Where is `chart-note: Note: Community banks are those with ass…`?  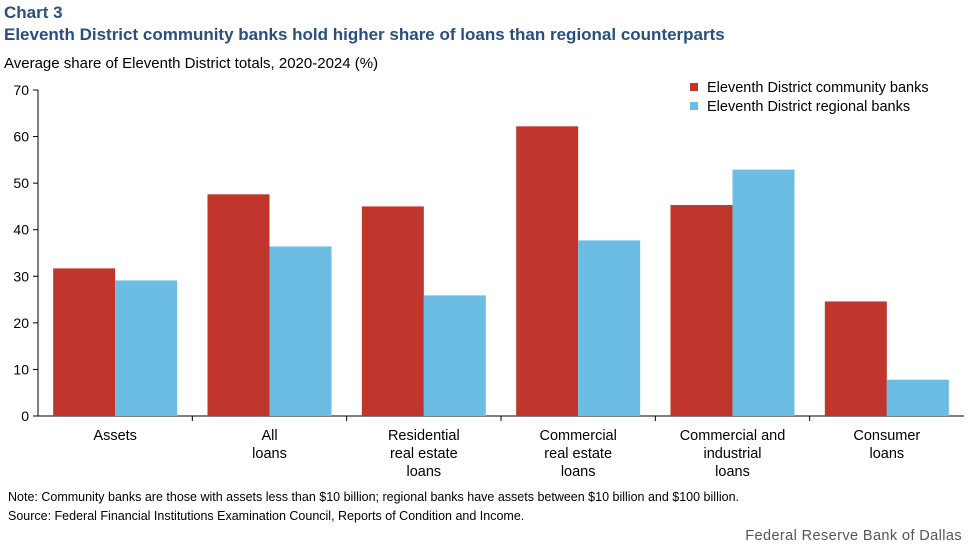
chart-note: Note: Community banks are those with ass… is located at coordinates (373, 497).